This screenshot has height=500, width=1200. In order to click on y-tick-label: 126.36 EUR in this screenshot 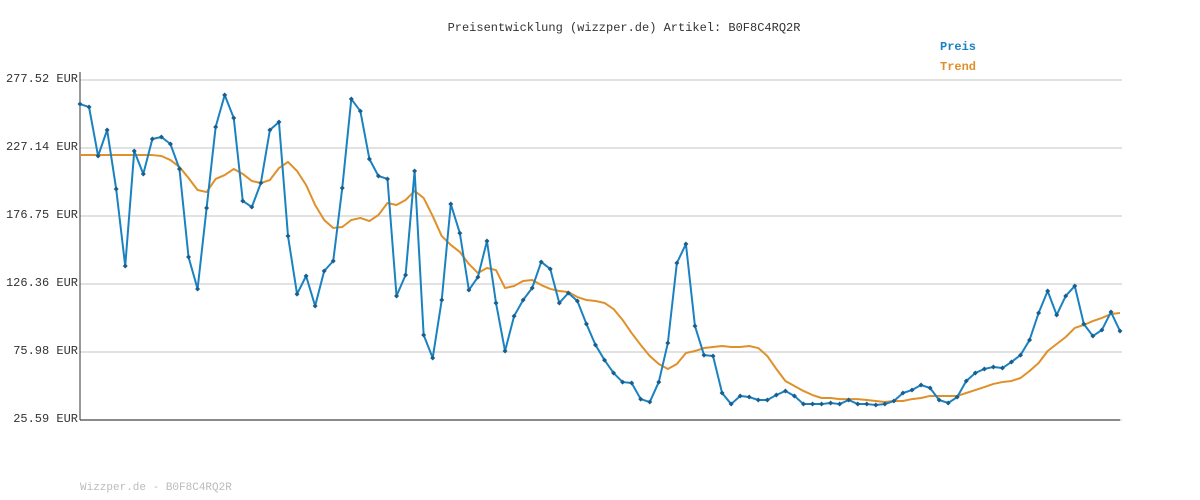, I will do `click(42, 283)`.